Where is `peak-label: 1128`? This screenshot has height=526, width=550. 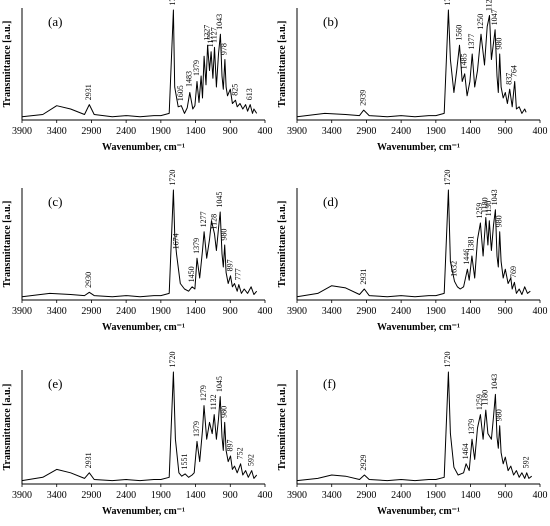 peak-label: 1128 is located at coordinates (213, 222).